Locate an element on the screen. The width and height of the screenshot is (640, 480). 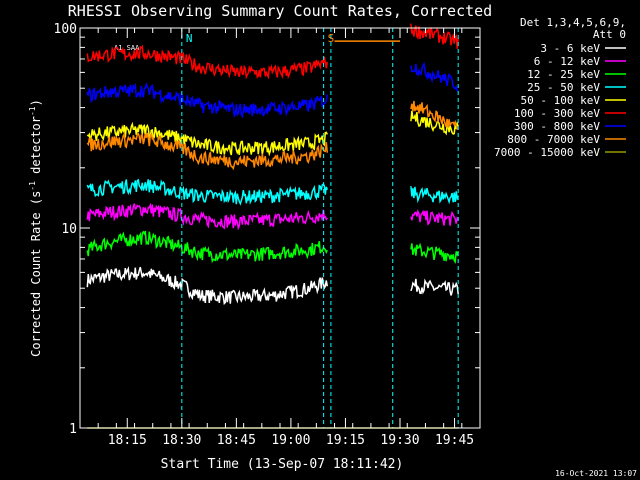
series-100-300-kev is located at coordinates (272, 51).